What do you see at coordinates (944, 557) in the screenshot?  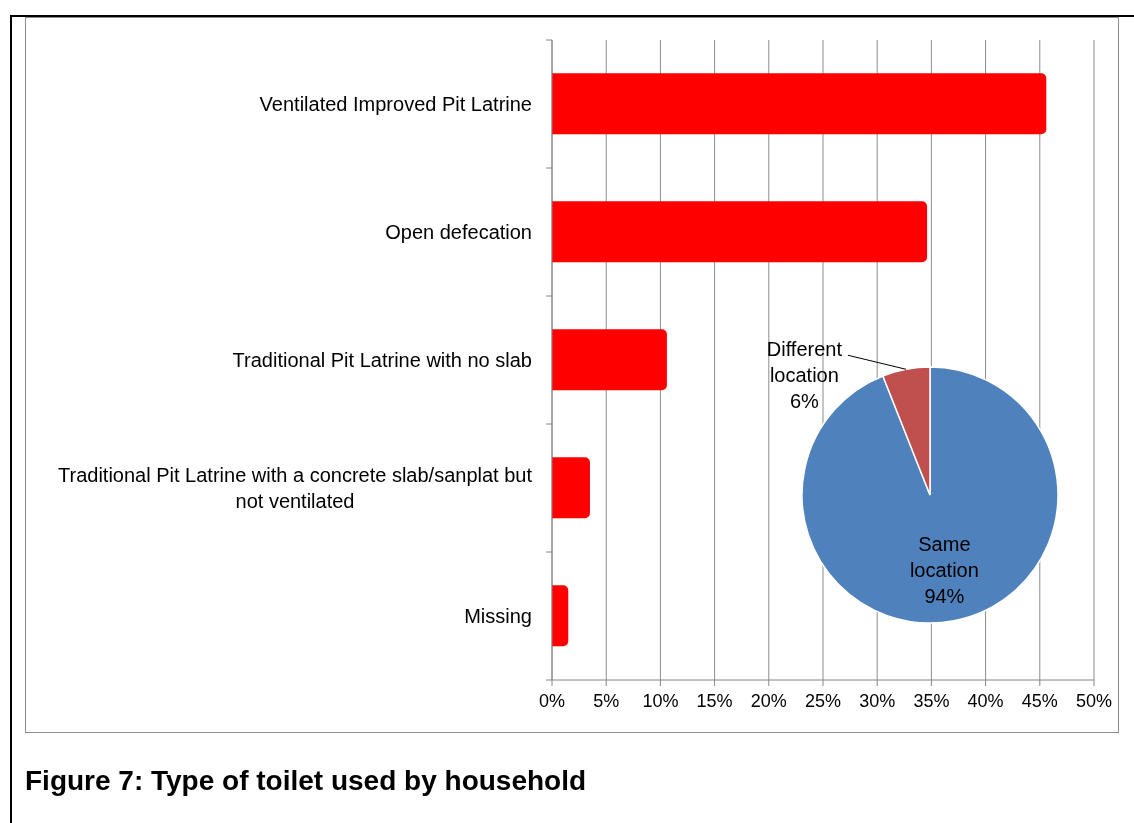 I see `slice-label: Same location` at bounding box center [944, 557].